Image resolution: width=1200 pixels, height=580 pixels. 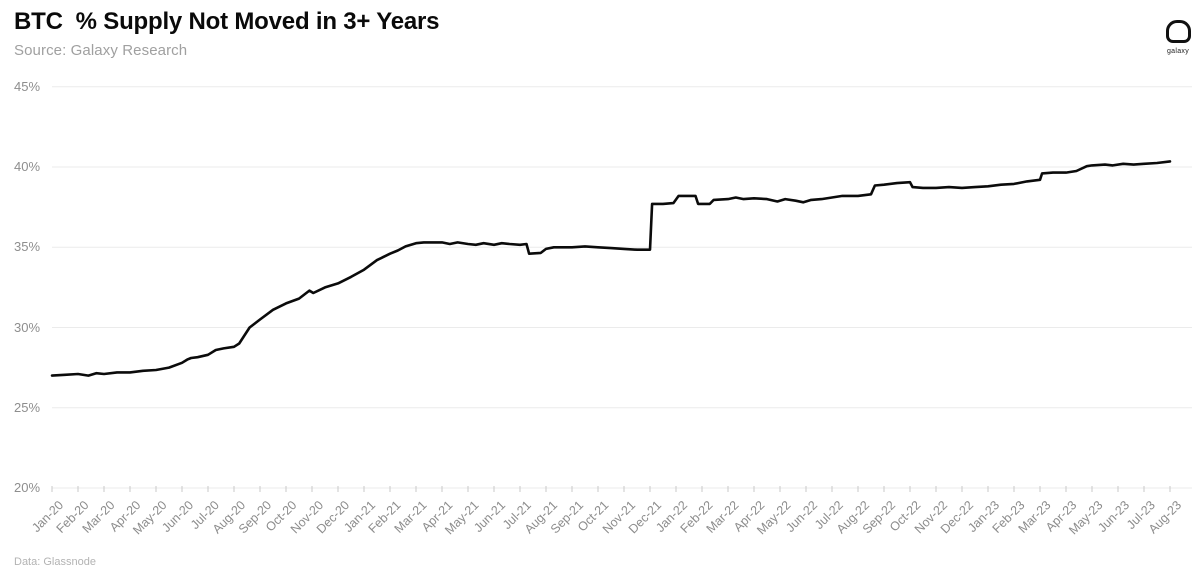 I want to click on y-axis-label: 20%, so click(x=27, y=487).